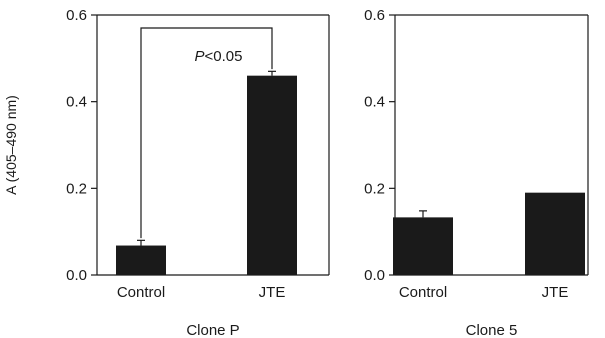  Describe the element at coordinates (224, 56) in the screenshot. I see `significance-label-value: <0.05` at that location.